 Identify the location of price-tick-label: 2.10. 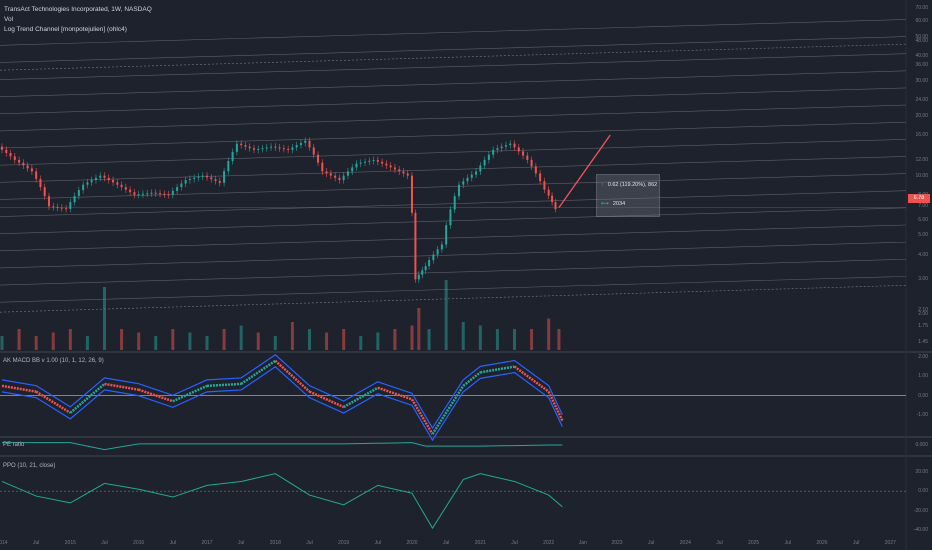
(923, 310).